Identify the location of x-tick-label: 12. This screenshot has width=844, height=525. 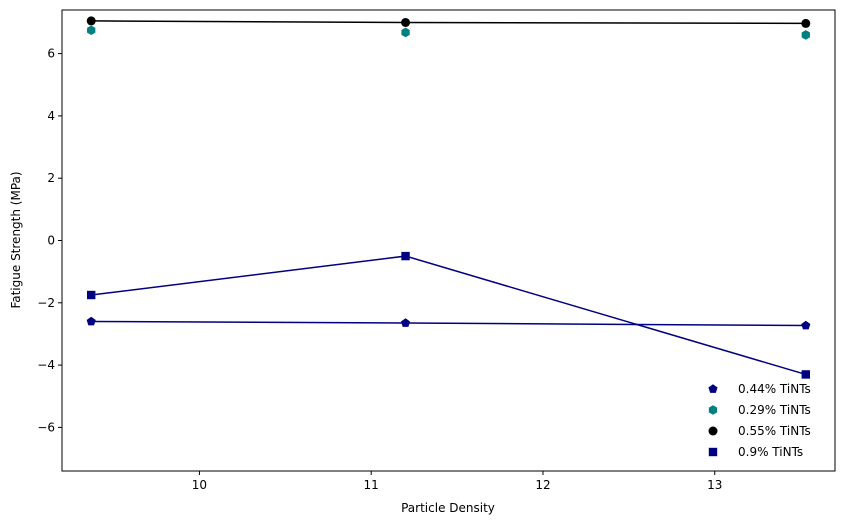
(542, 485).